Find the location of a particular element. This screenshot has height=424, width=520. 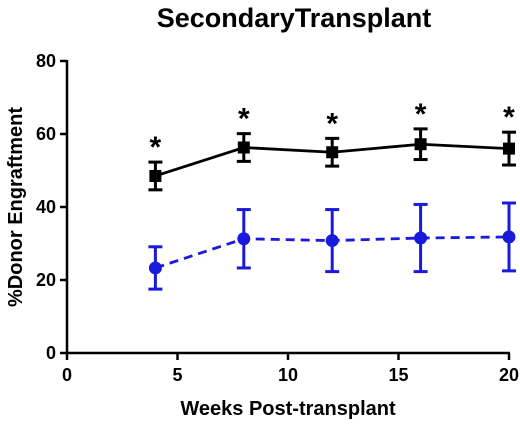

x-tick-label: 0 is located at coordinates (67, 375).